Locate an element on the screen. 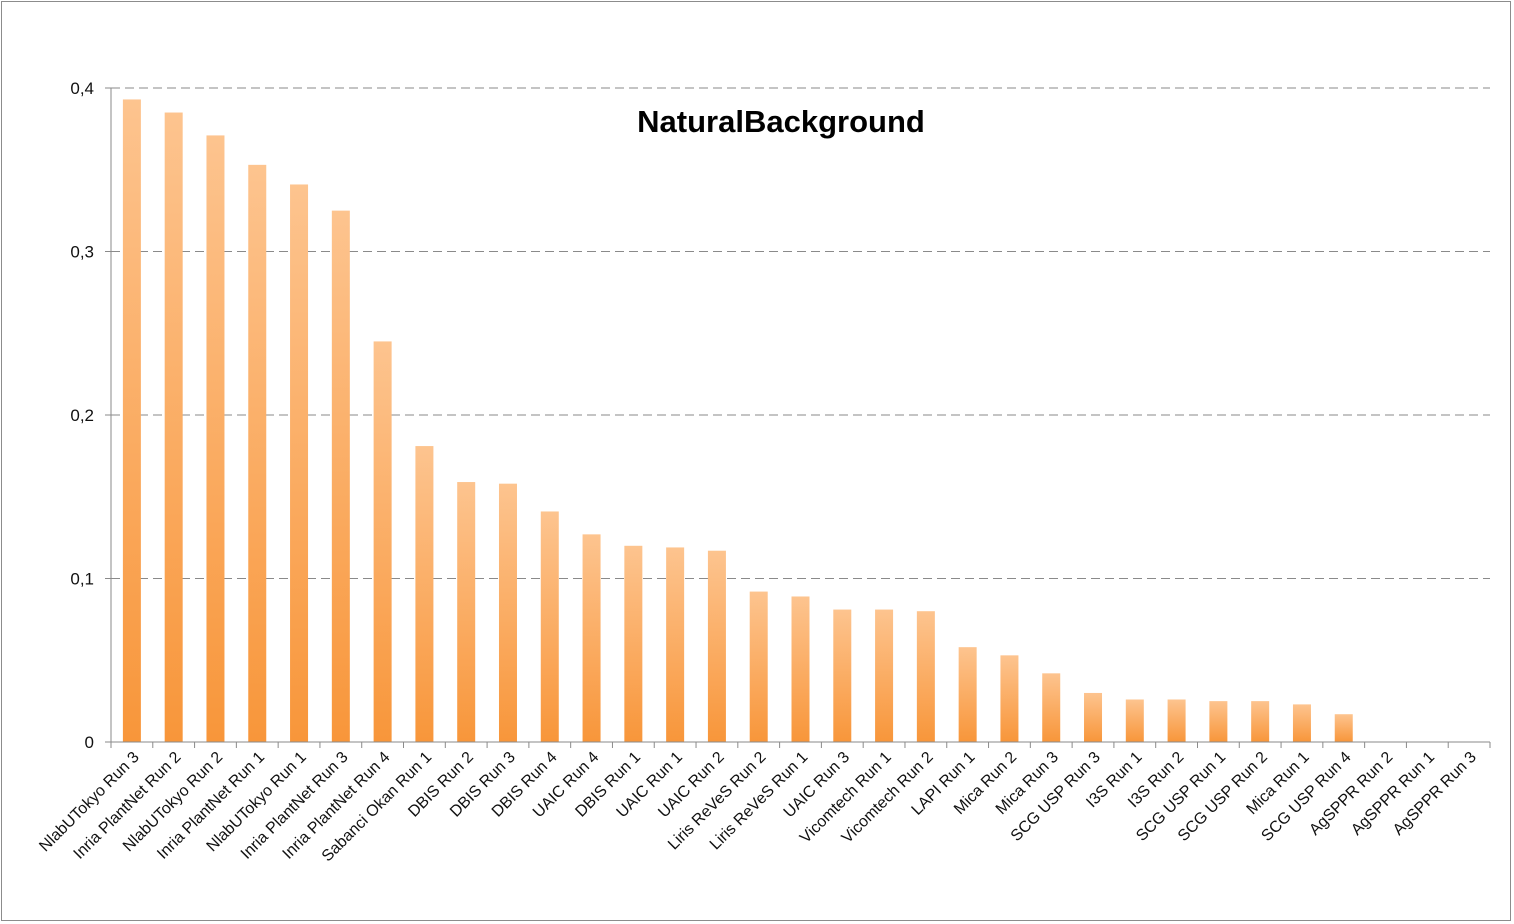  y-tick-label: 0 is located at coordinates (89, 742).